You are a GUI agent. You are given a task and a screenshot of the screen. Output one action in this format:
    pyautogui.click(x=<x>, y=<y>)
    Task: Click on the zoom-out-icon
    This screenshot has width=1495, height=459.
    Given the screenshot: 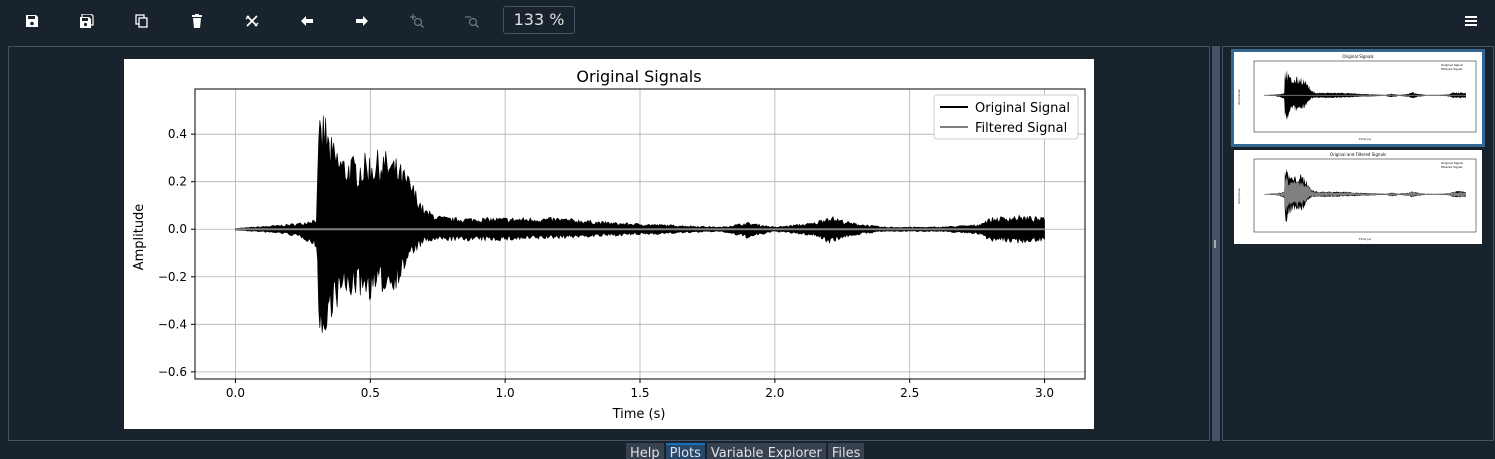 What is the action you would take?
    pyautogui.click(x=472, y=22)
    